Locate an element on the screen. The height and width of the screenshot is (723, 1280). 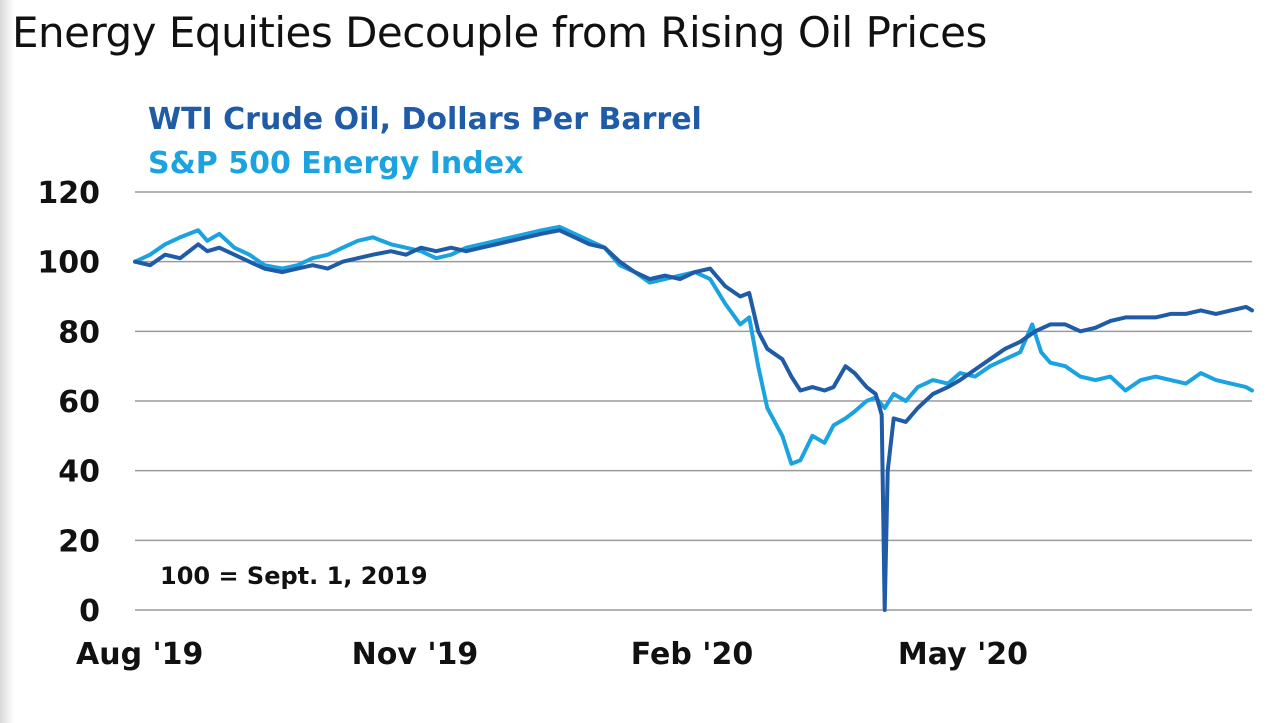
legend-entry-wti: WTI Crude Oil, Dollars Per Barrel is located at coordinates (425, 119).